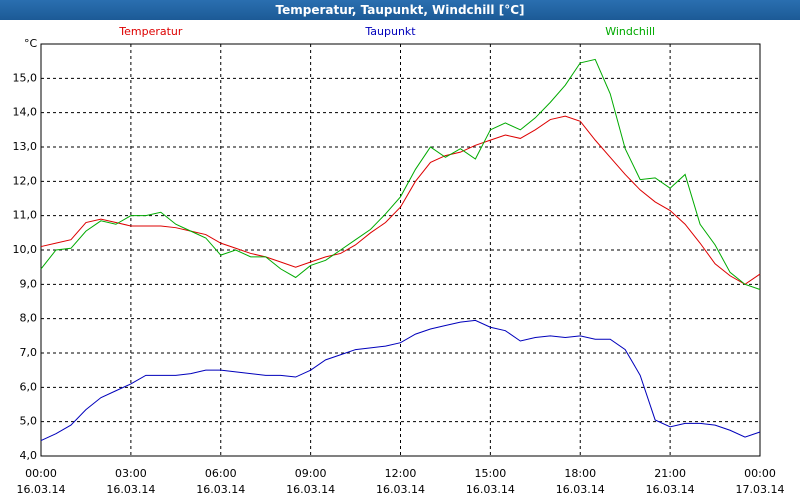  What do you see at coordinates (311, 473) in the screenshot?
I see `x-tick-label: 09:00` at bounding box center [311, 473].